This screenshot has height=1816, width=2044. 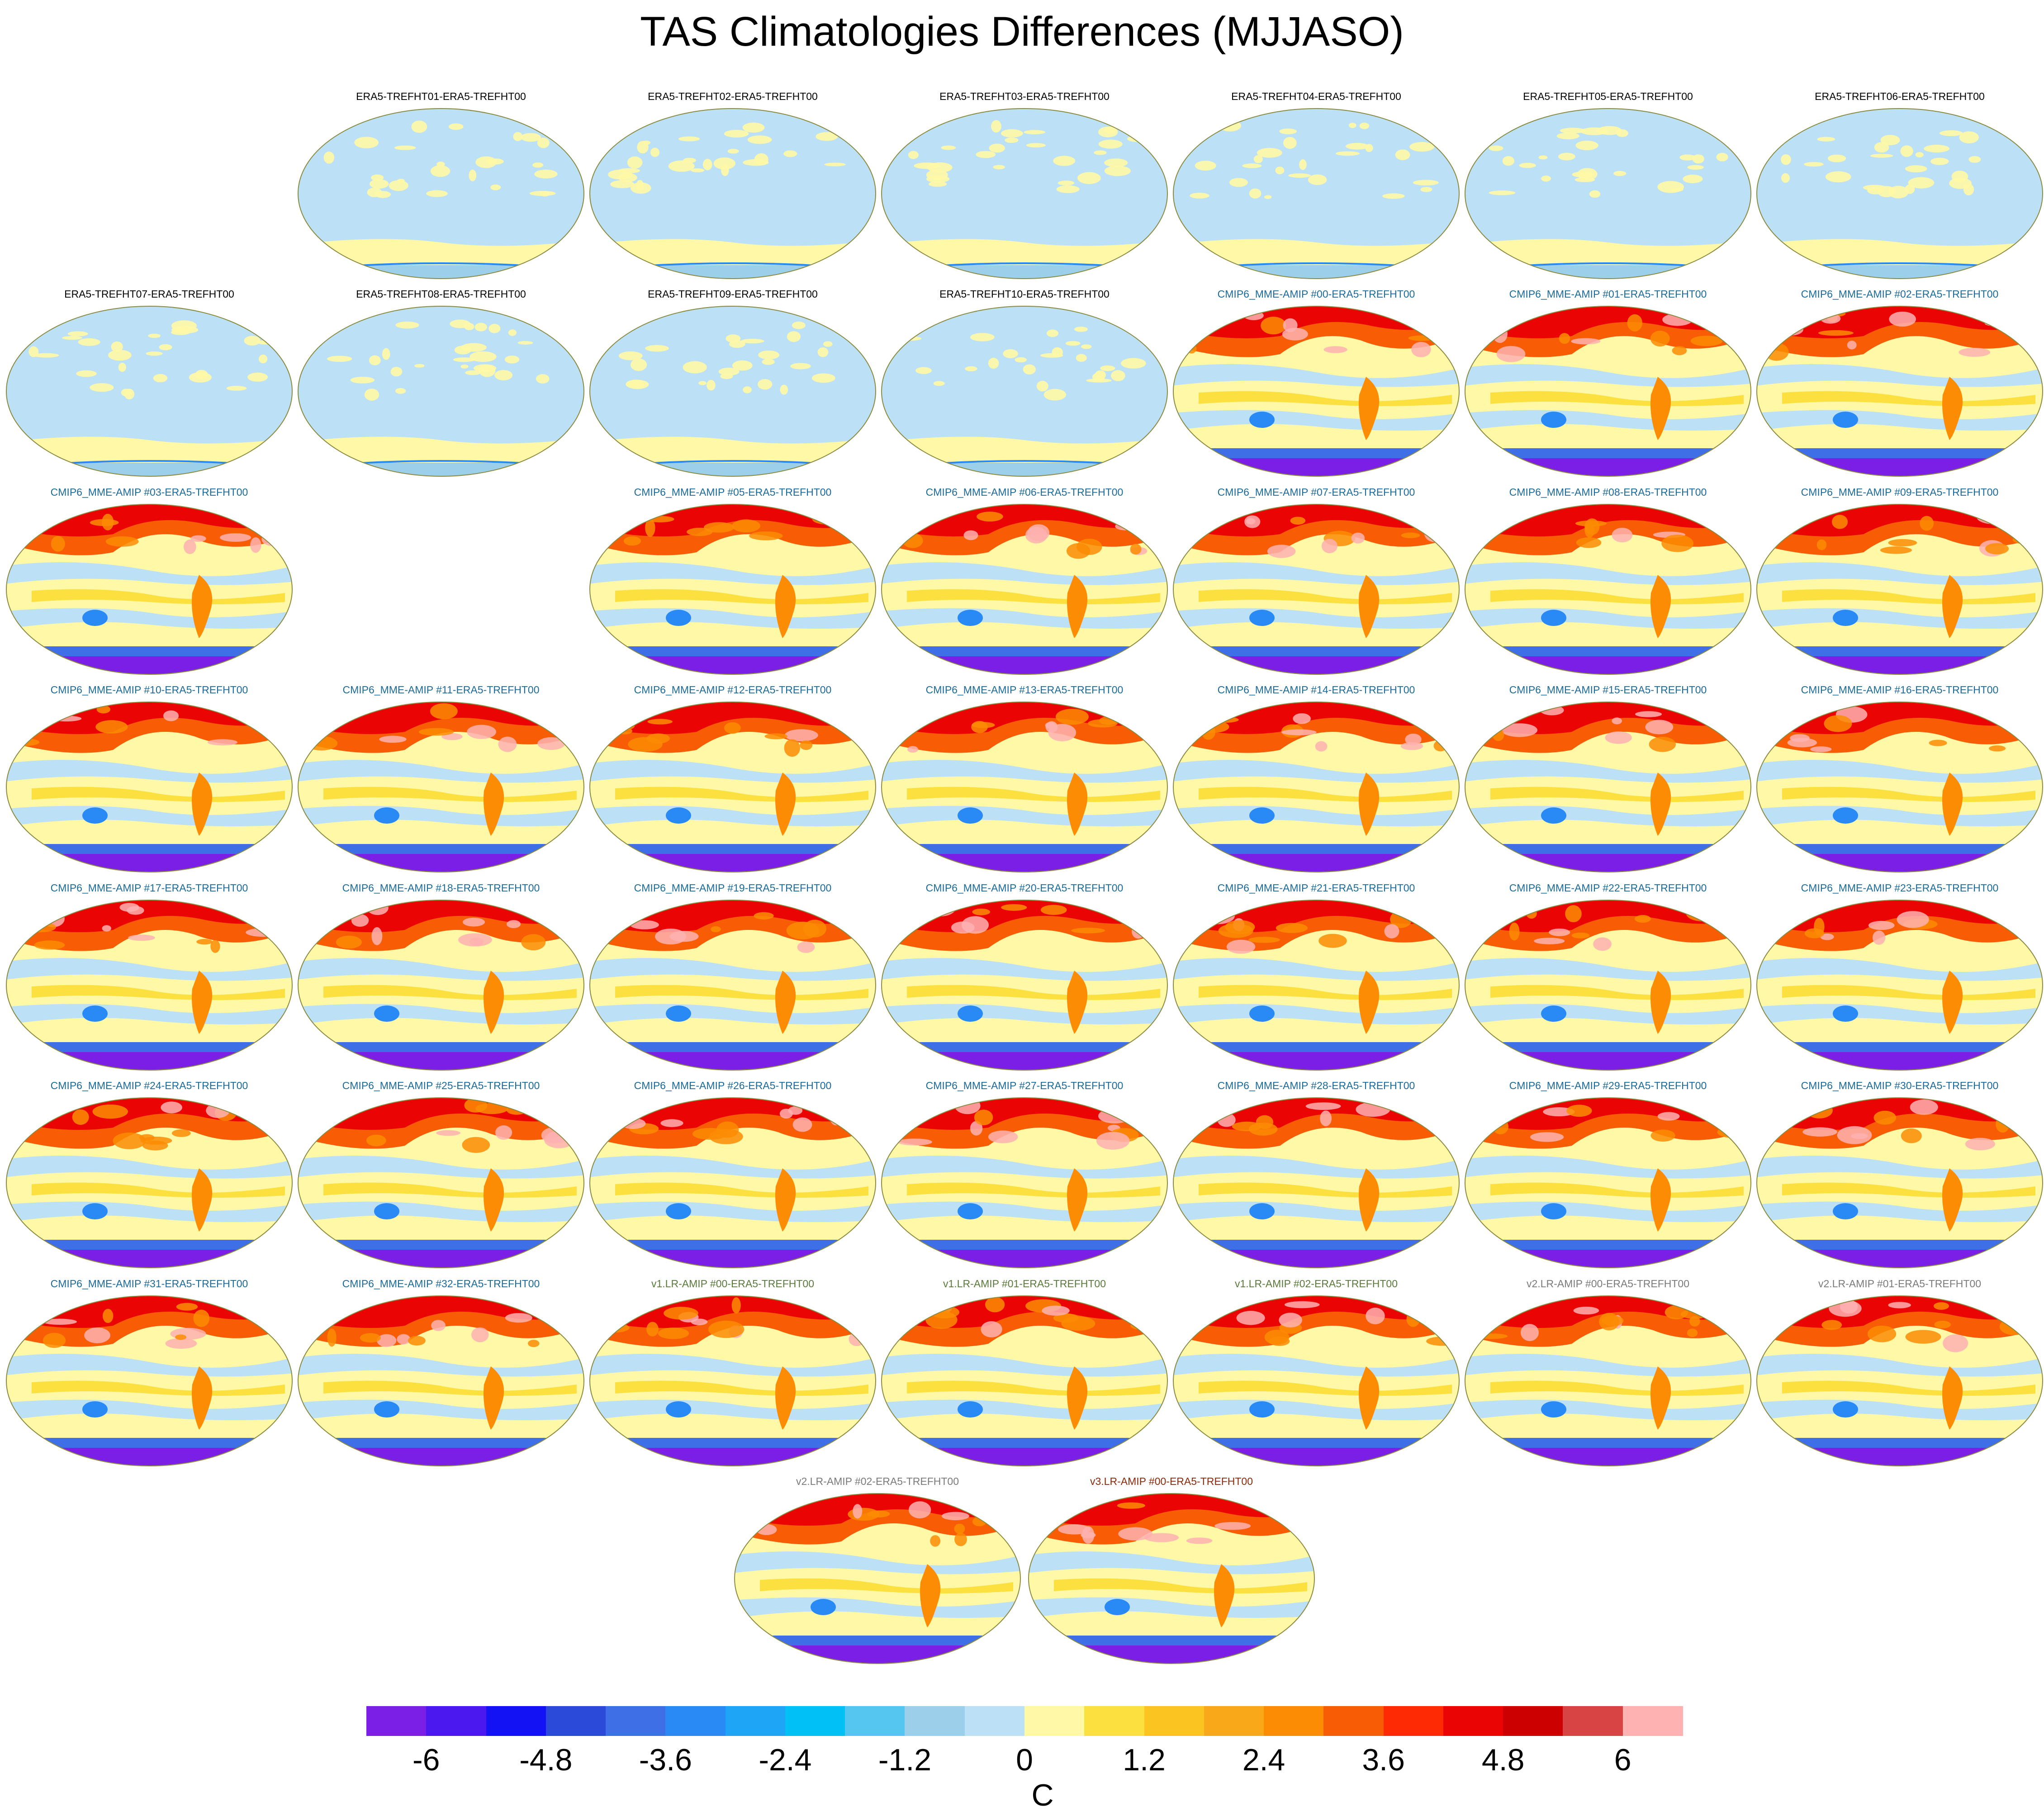 I want to click on map-panel: CMIP6_MME-AMIP #17-ERA5-TREFHT00, so click(x=149, y=977).